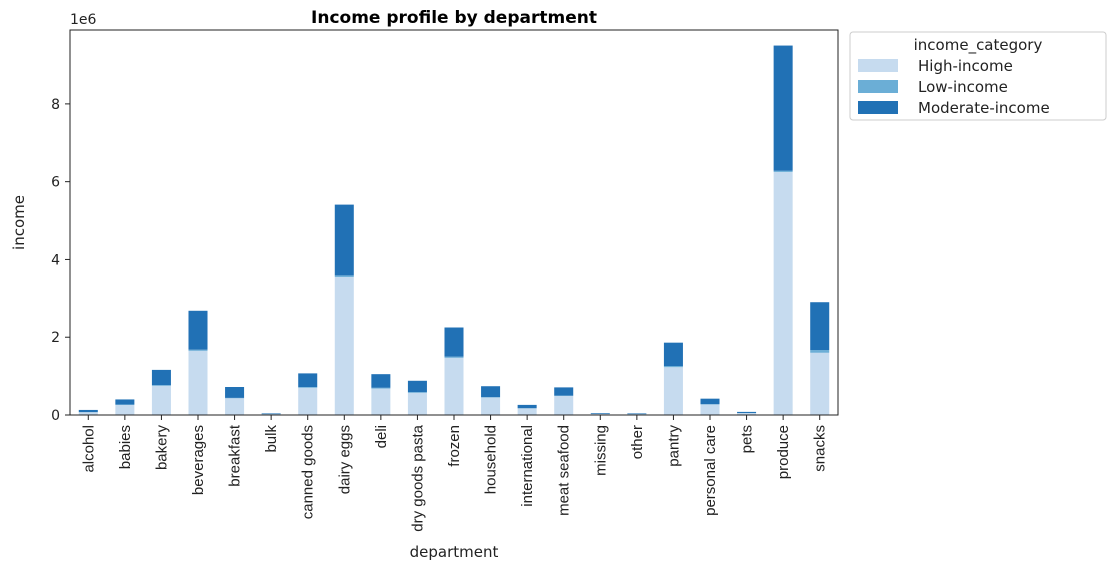 This screenshot has height=565, width=1109. I want to click on bar-moderate-income-other, so click(637, 414).